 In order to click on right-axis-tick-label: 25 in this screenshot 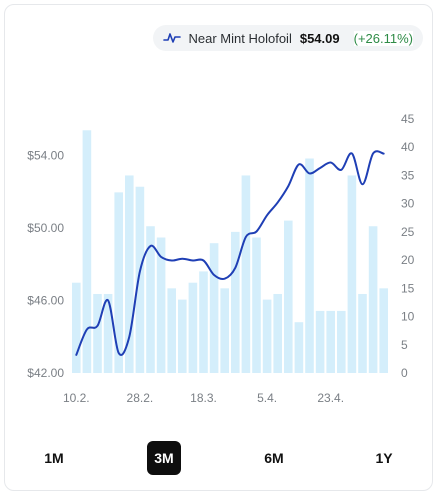, I will do `click(408, 232)`.